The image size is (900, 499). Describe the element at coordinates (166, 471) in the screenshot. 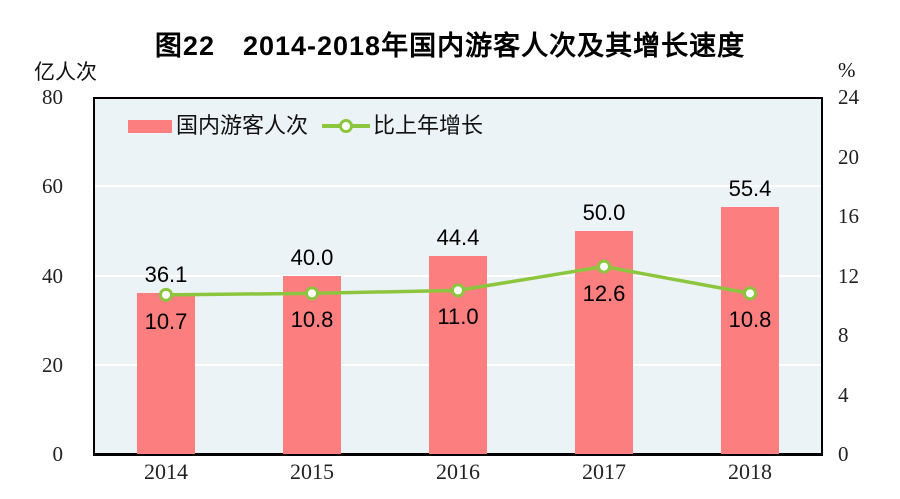

I see `x-axis-label-2014: 2014` at that location.